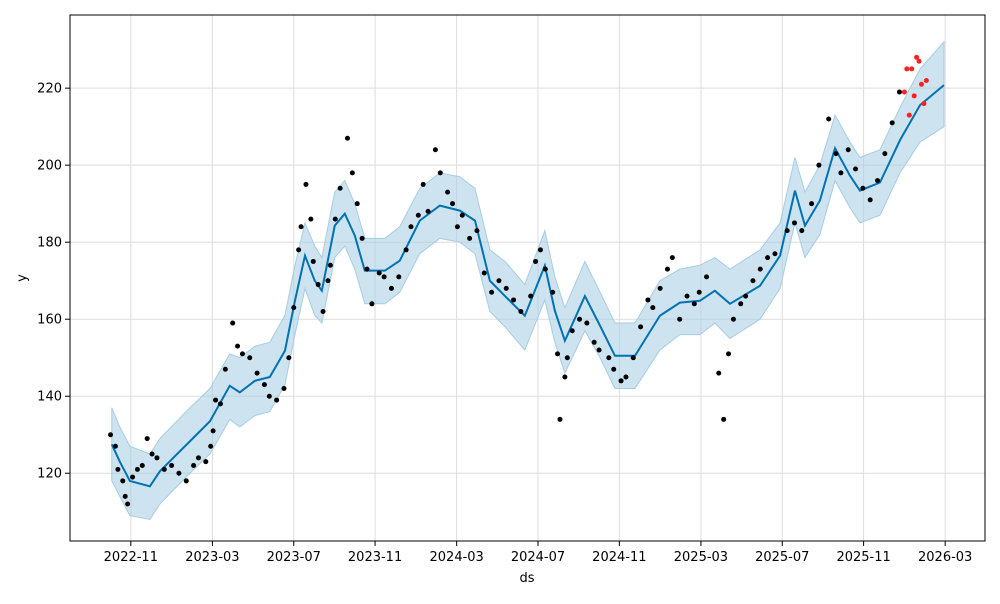 Image resolution: width=1000 pixels, height=604 pixels. What do you see at coordinates (49, 89) in the screenshot?
I see `y-tick-label: 220` at bounding box center [49, 89].